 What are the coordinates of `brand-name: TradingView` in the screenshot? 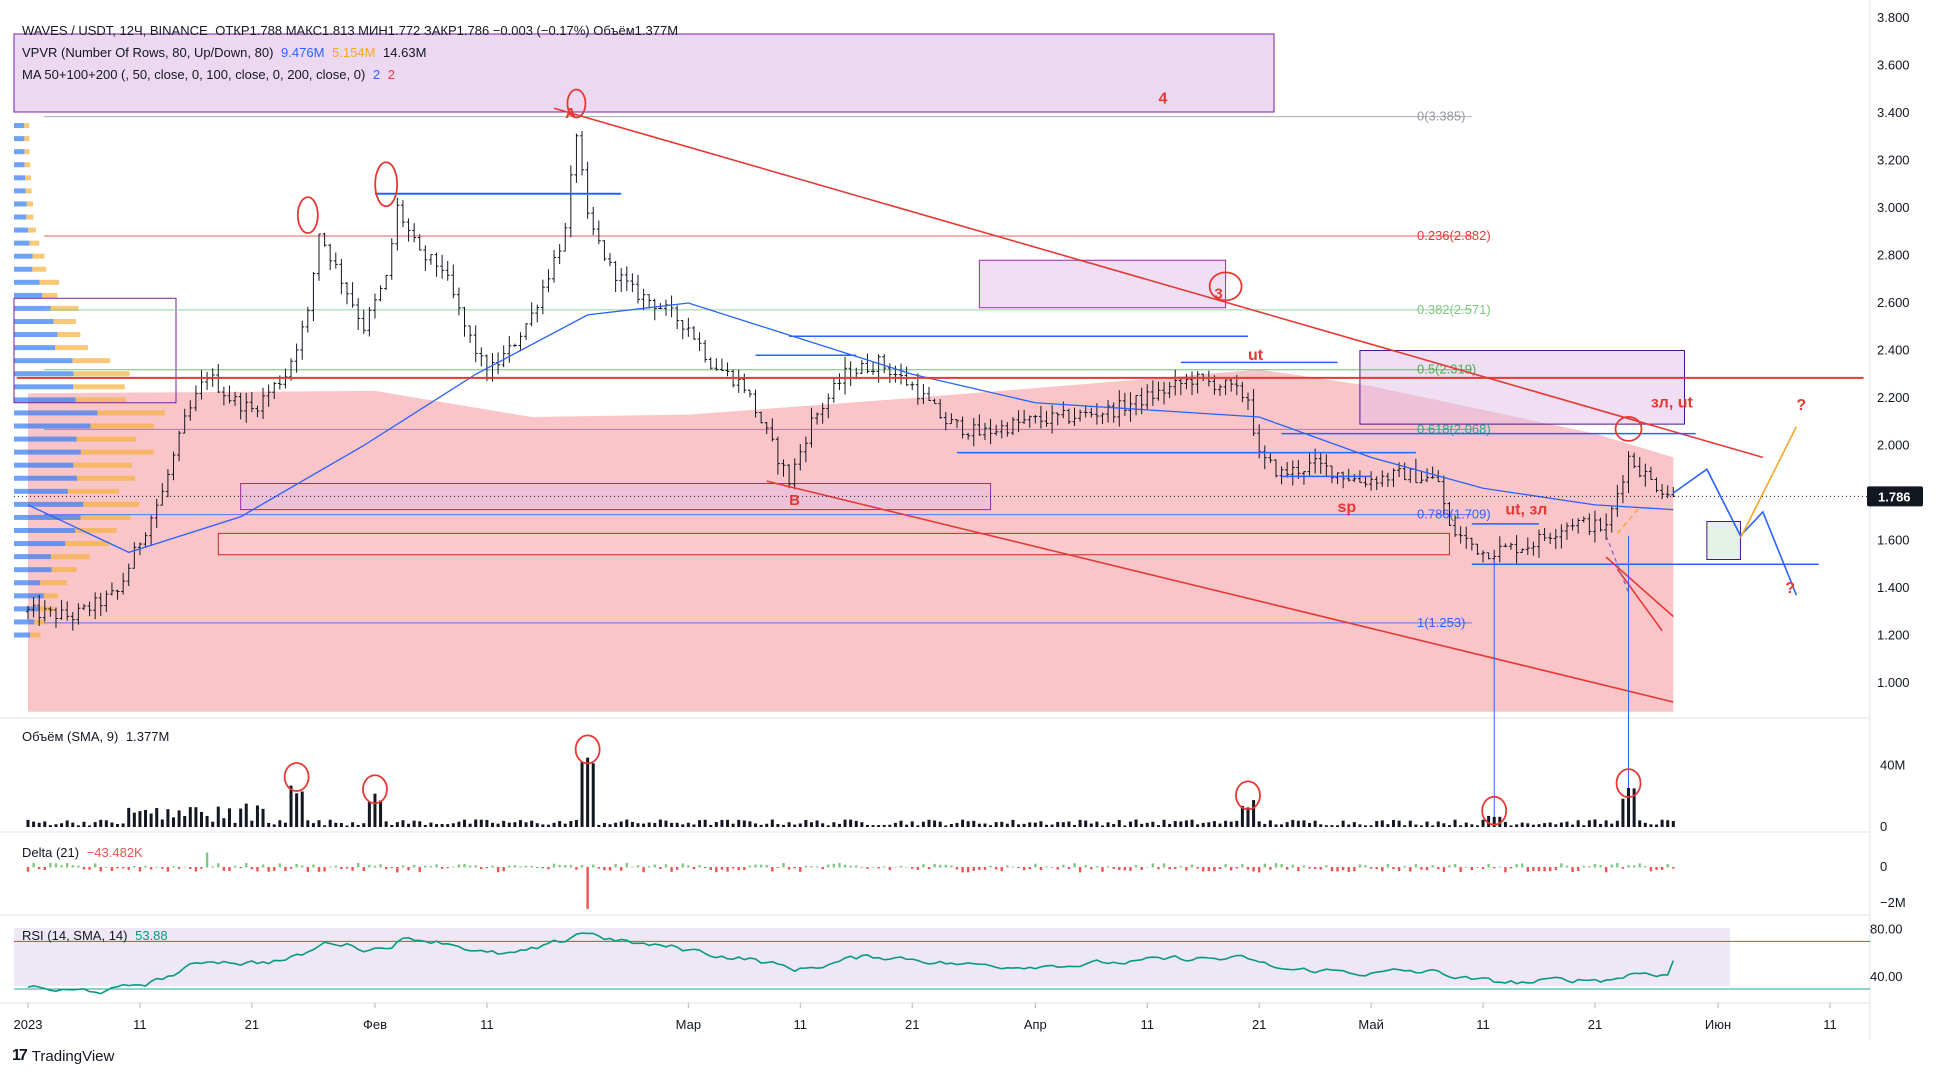 It's located at (73, 1056).